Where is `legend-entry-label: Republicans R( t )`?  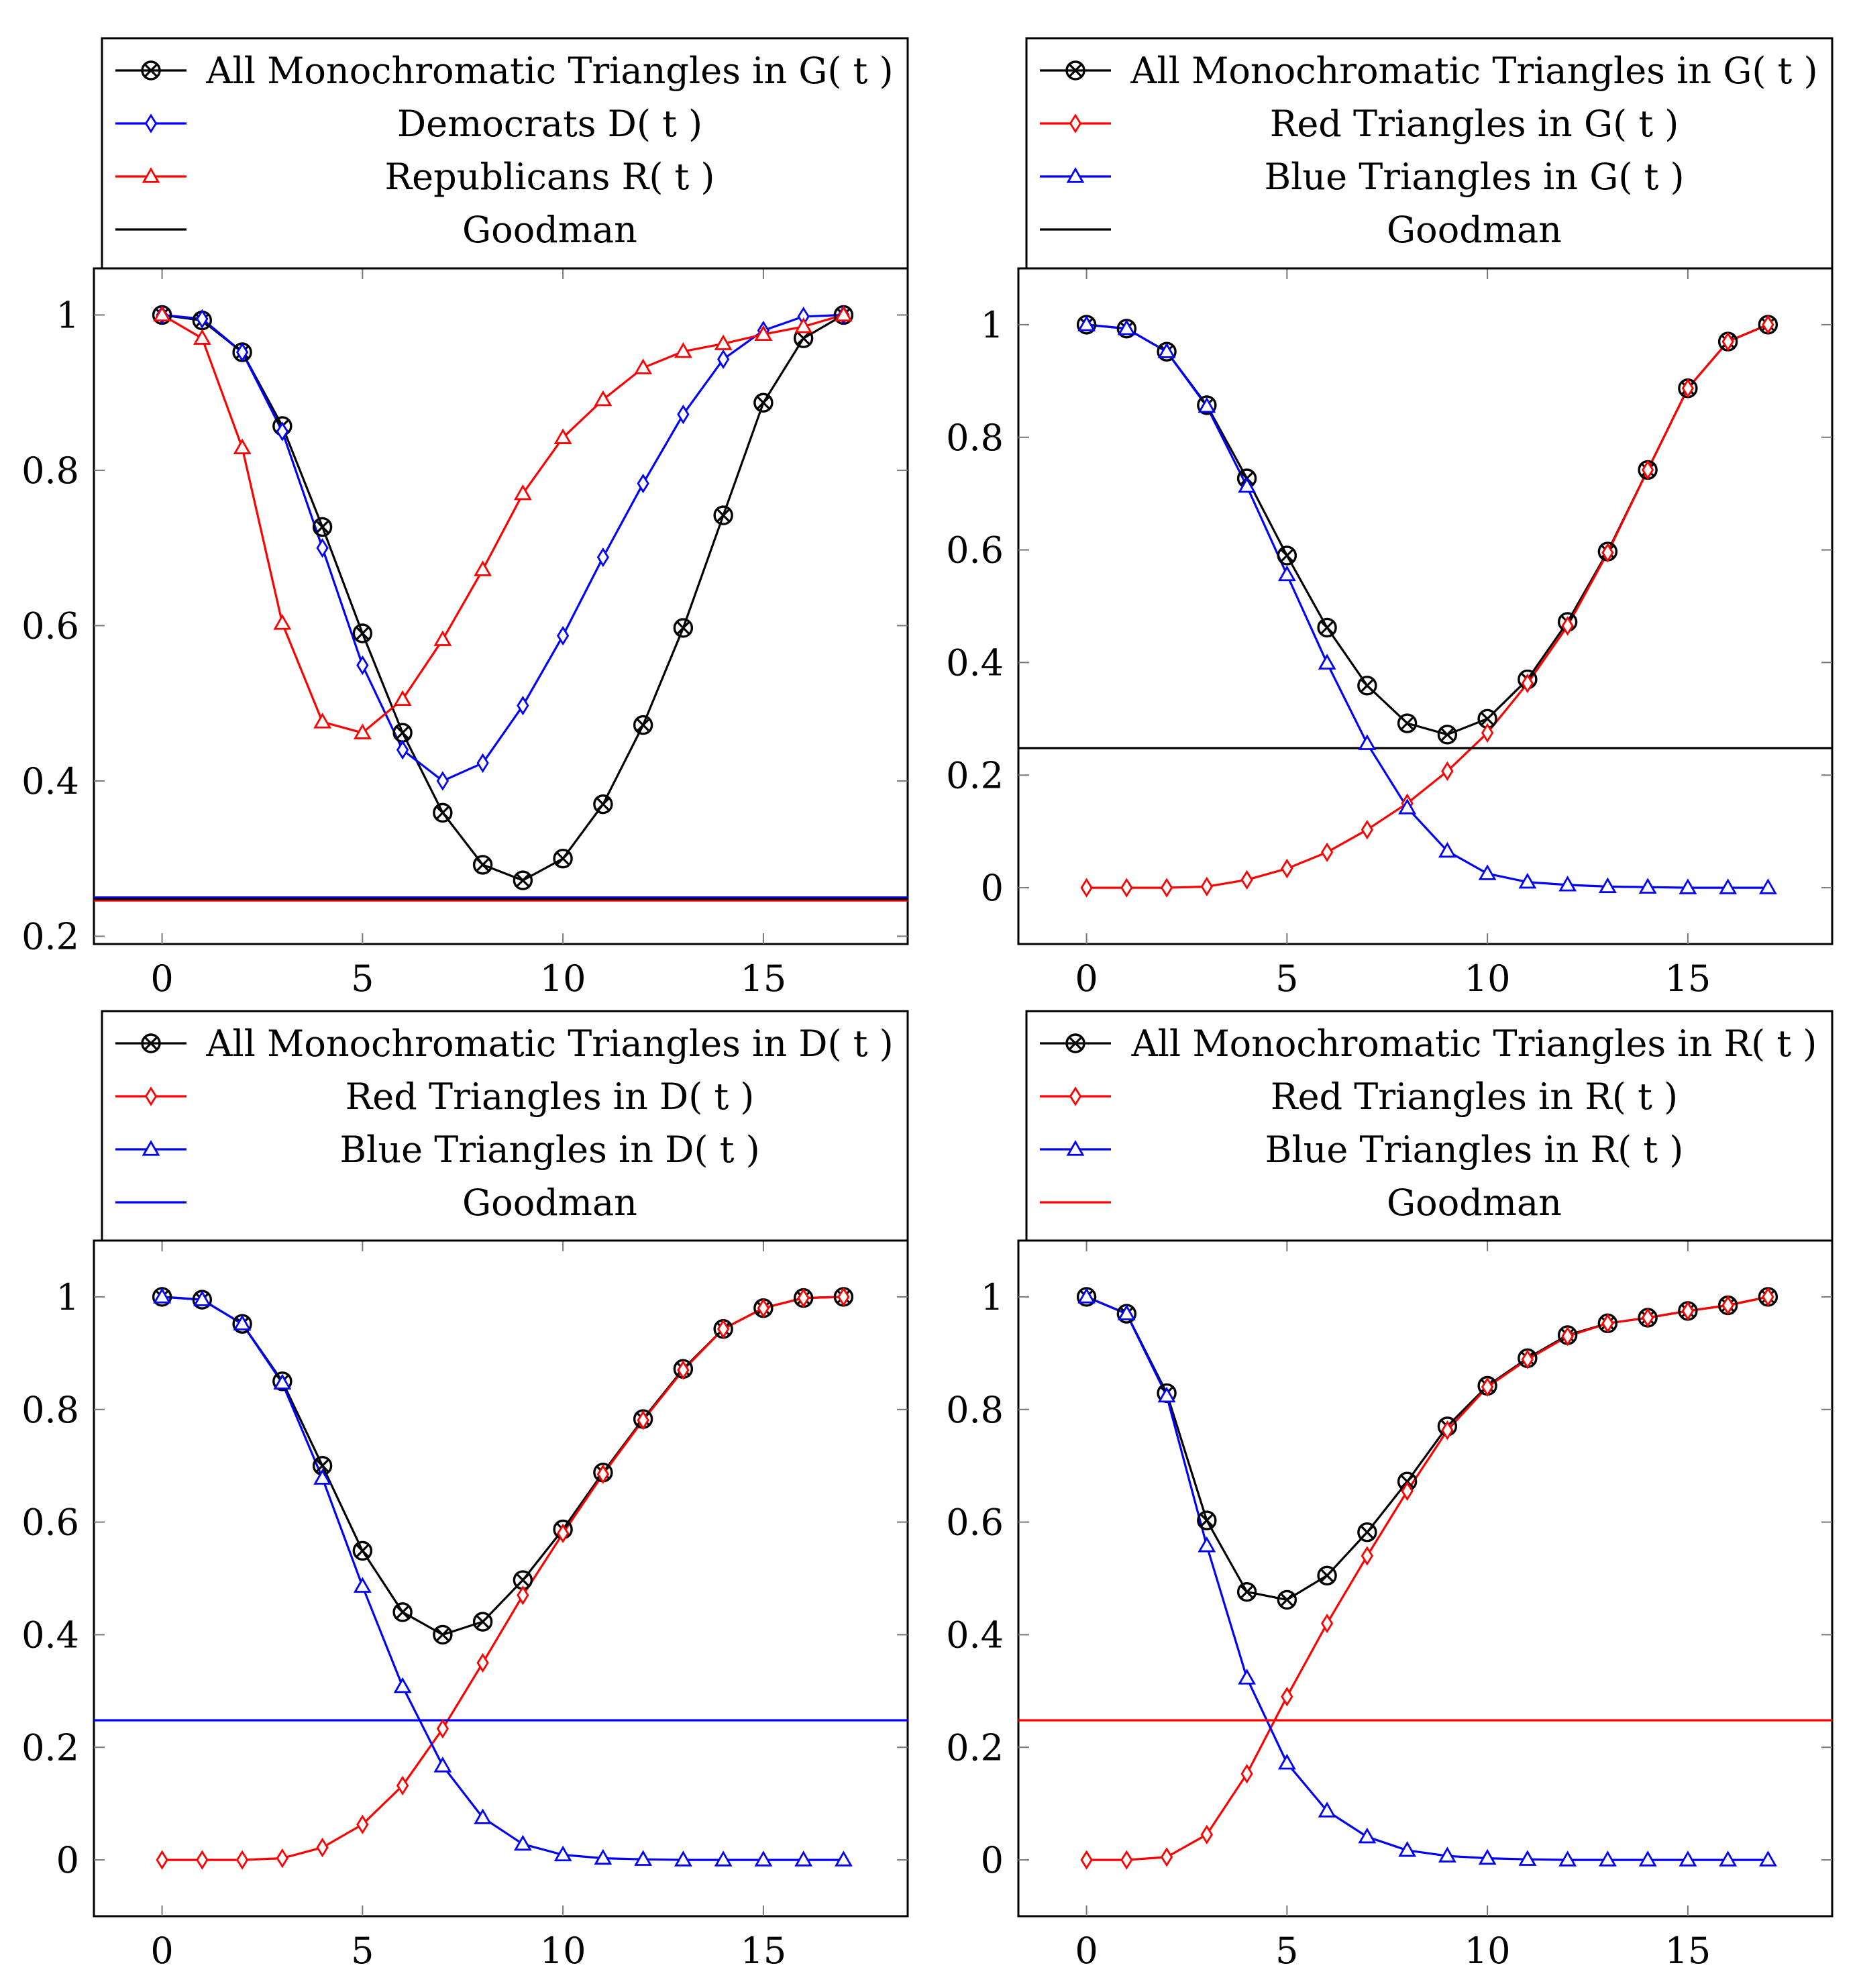 legend-entry-label: Republicans R( t ) is located at coordinates (550, 177).